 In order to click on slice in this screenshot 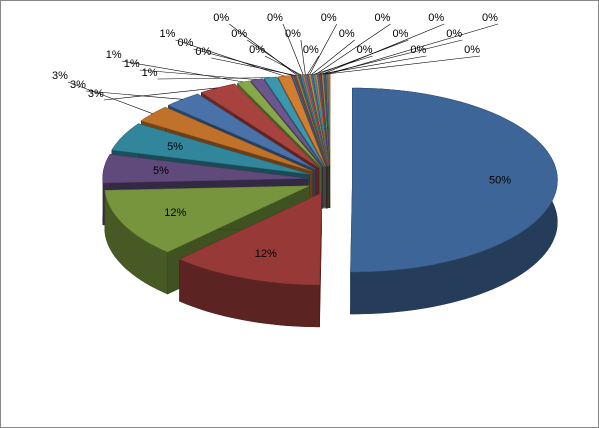, I will do `click(250, 260)`.